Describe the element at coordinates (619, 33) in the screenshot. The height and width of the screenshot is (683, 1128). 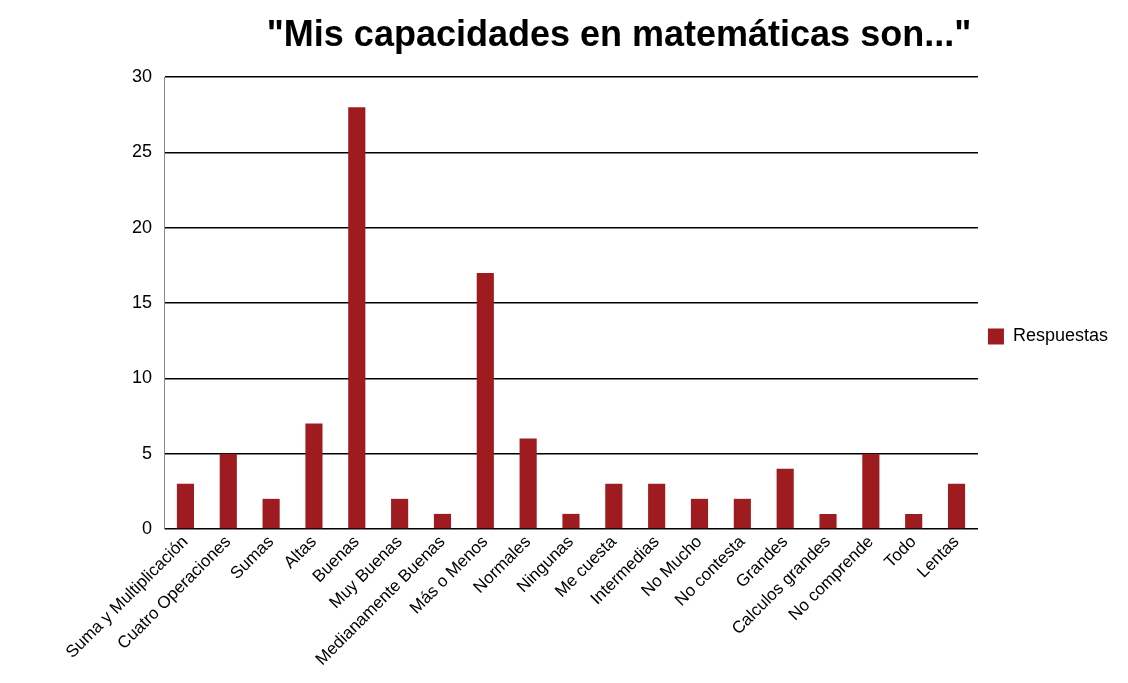
I see `chart-title: "Mis capacidades en matemáticas son..."` at that location.